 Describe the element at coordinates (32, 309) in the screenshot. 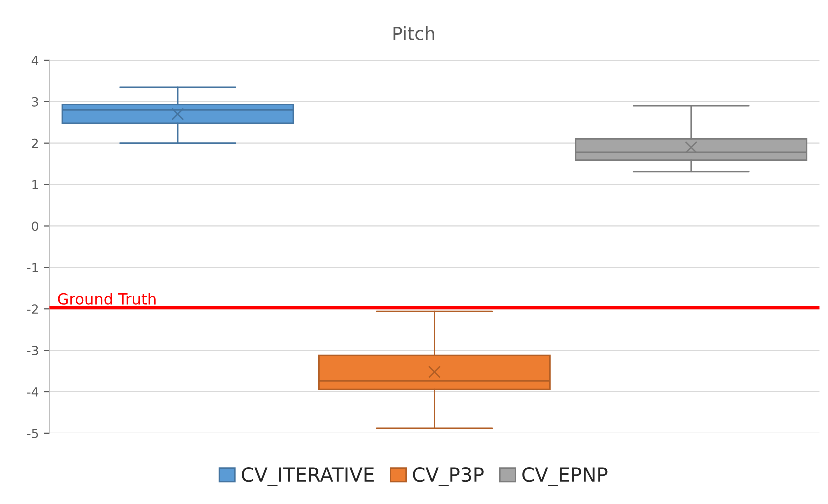

I see `y-tick-label: -2` at that location.